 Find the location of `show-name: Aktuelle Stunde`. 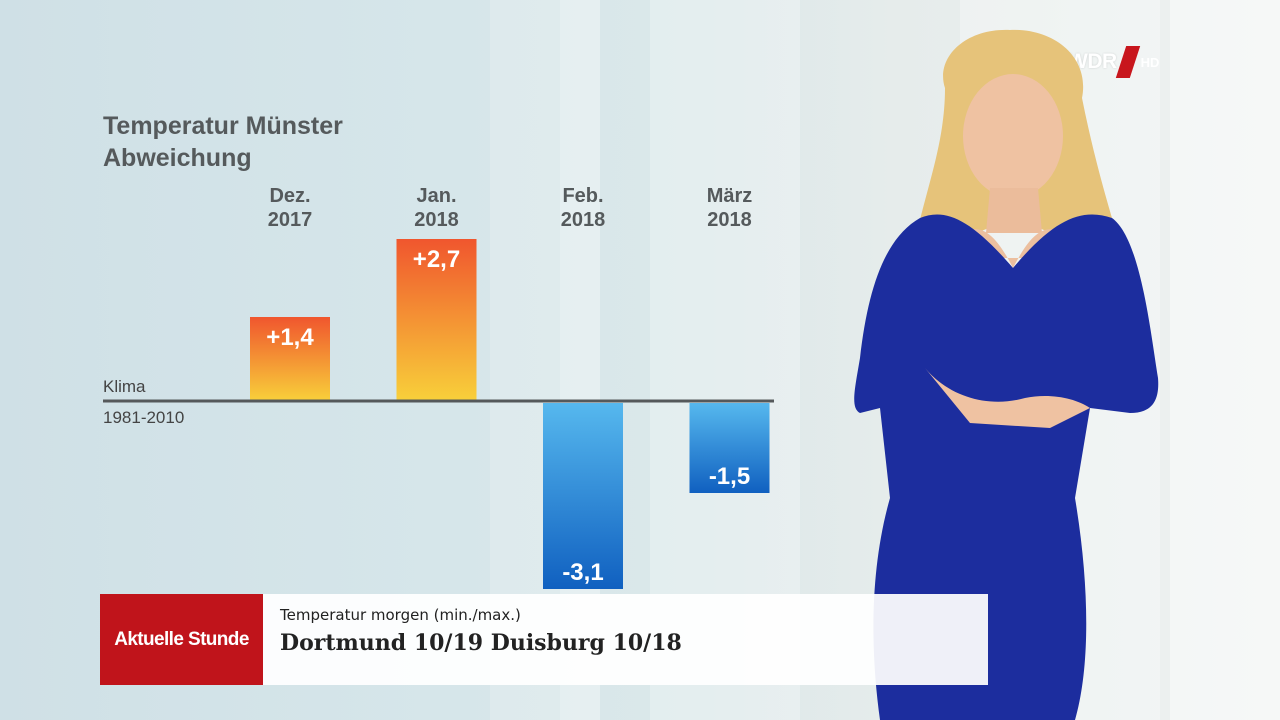

show-name: Aktuelle Stunde is located at coordinates (181, 639).